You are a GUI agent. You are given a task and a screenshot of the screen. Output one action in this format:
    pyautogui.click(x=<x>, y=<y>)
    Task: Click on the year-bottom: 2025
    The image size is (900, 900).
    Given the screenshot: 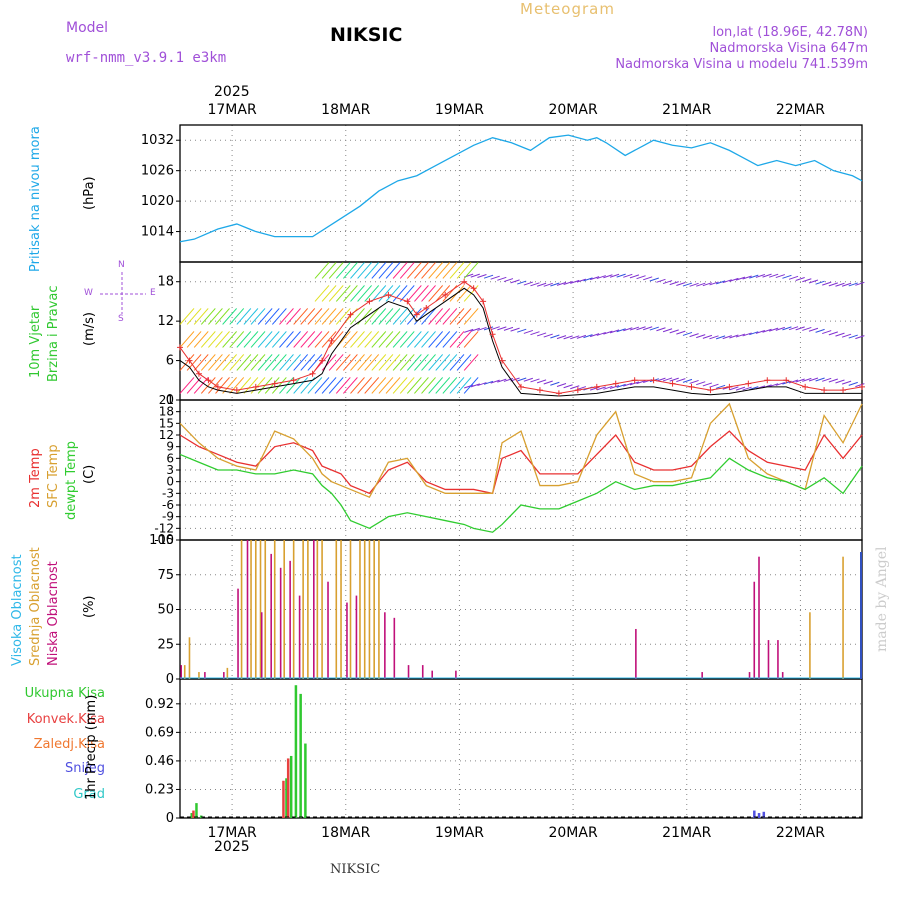 What is the action you would take?
    pyautogui.click(x=232, y=847)
    